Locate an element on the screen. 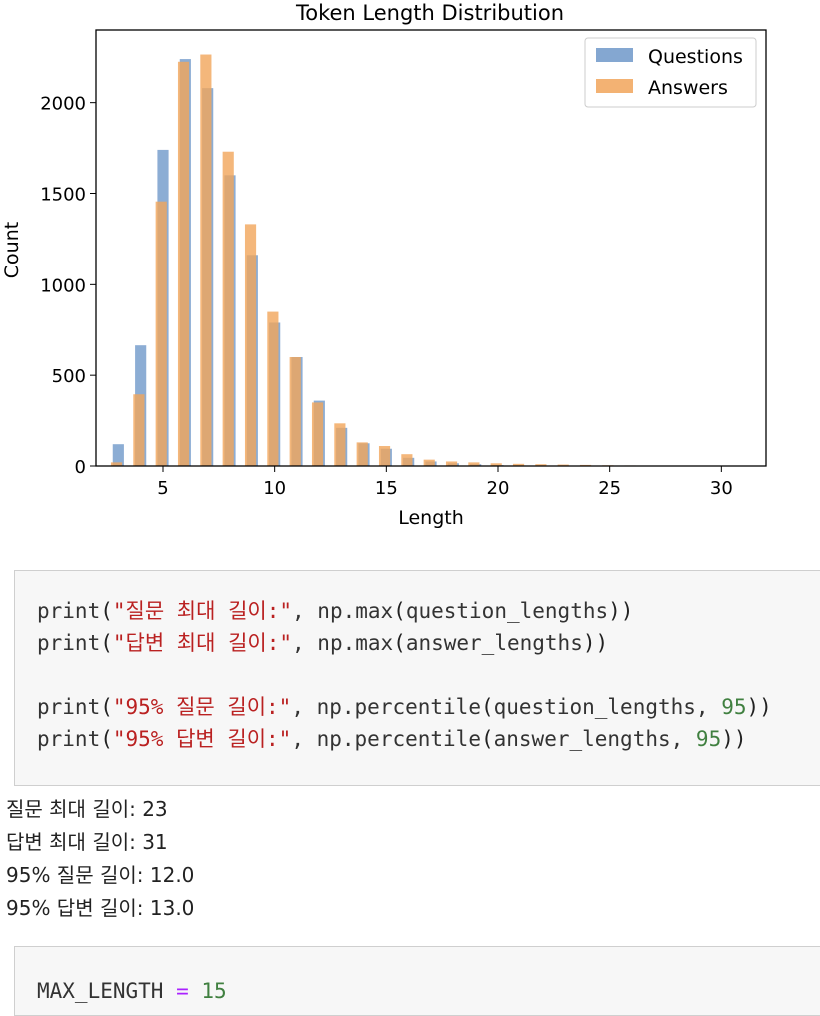  code-number: 15 is located at coordinates (213, 991).